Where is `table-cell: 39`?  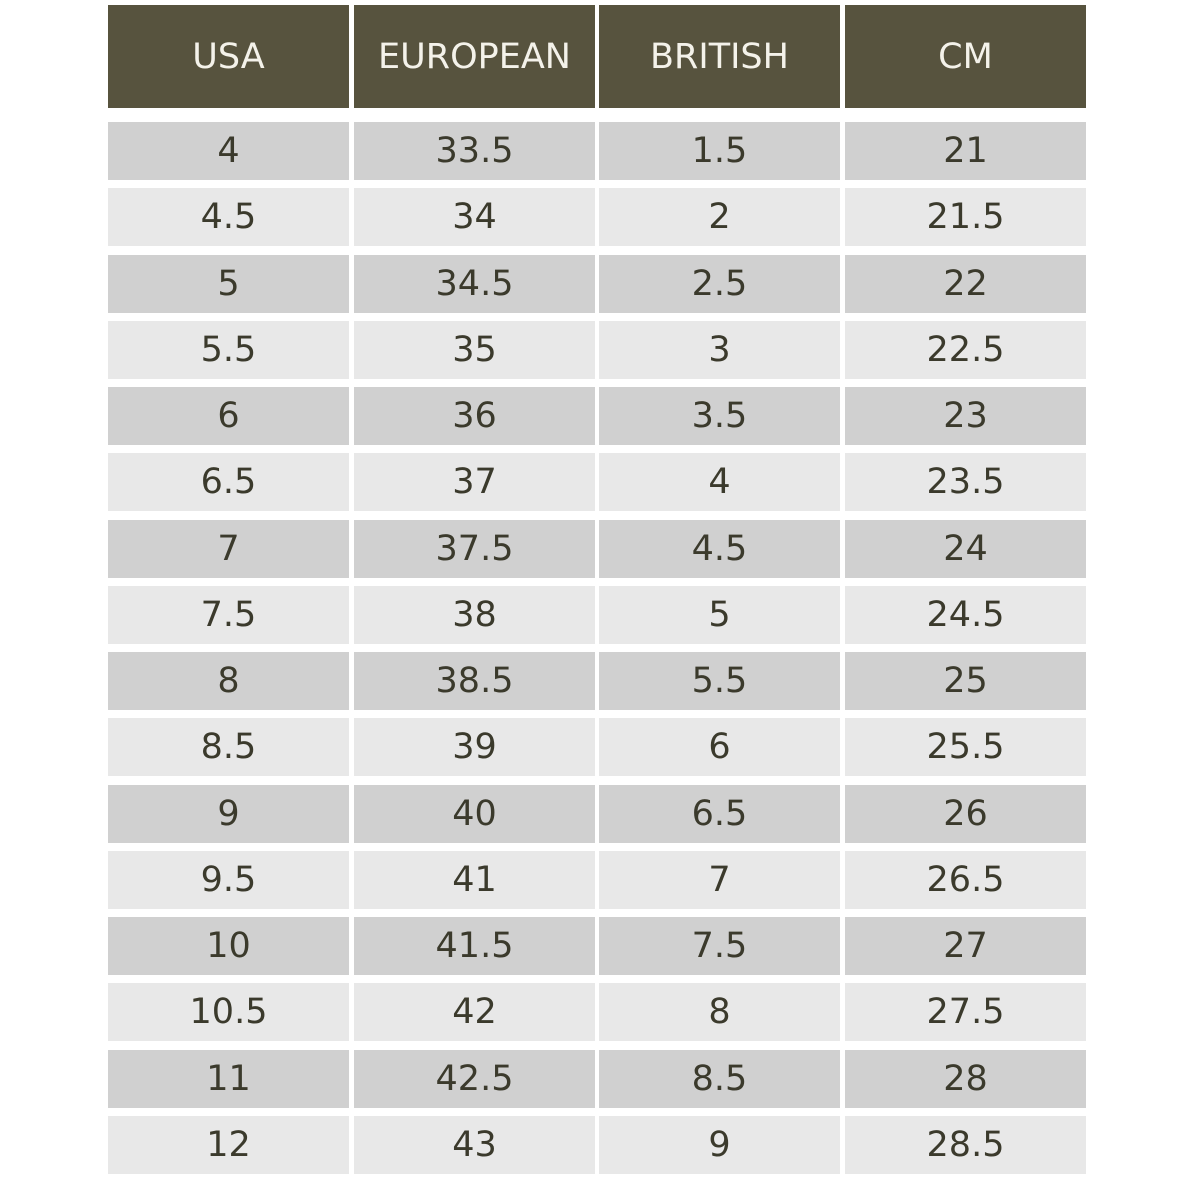 table-cell: 39 is located at coordinates (474, 747).